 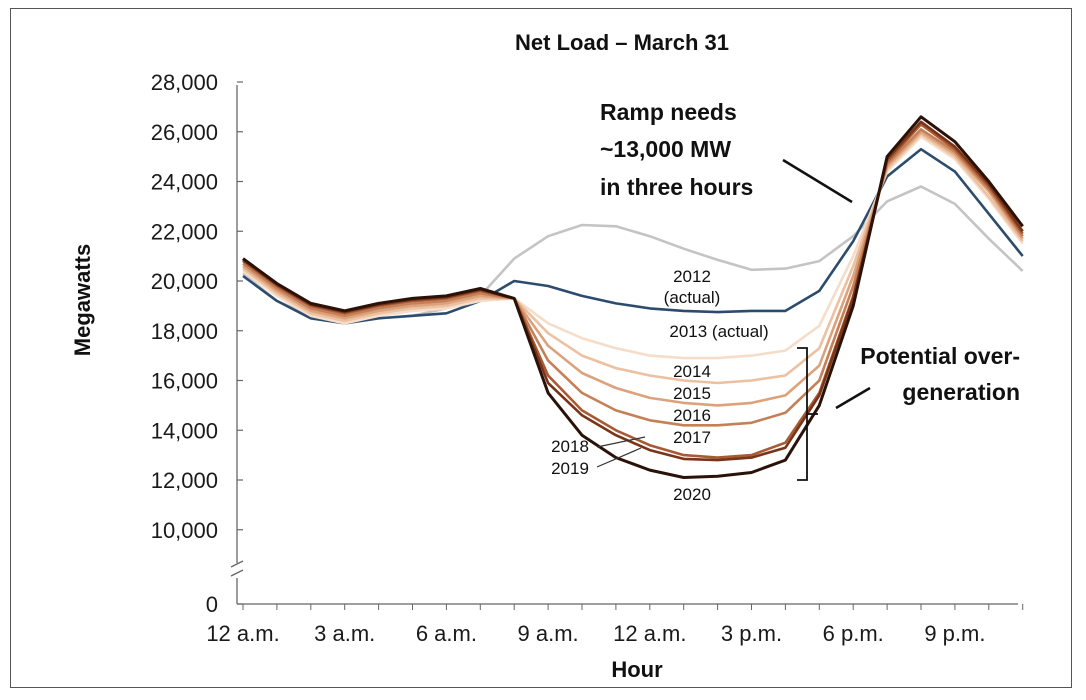 I want to click on y-tick-label: 22,000, so click(x=184, y=231).